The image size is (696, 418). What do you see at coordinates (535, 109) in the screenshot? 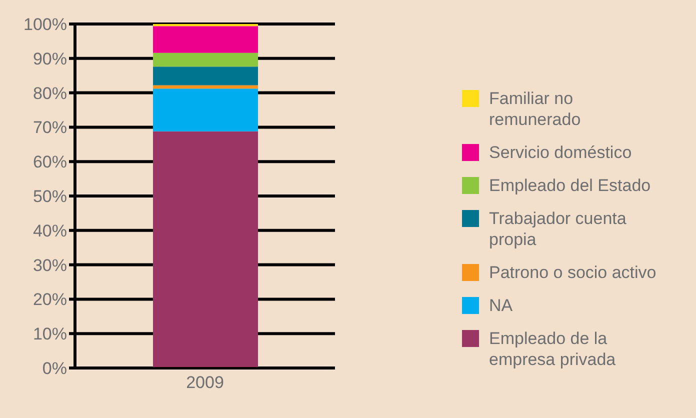
I see `legend-label: Familiar no remunerado` at bounding box center [535, 109].